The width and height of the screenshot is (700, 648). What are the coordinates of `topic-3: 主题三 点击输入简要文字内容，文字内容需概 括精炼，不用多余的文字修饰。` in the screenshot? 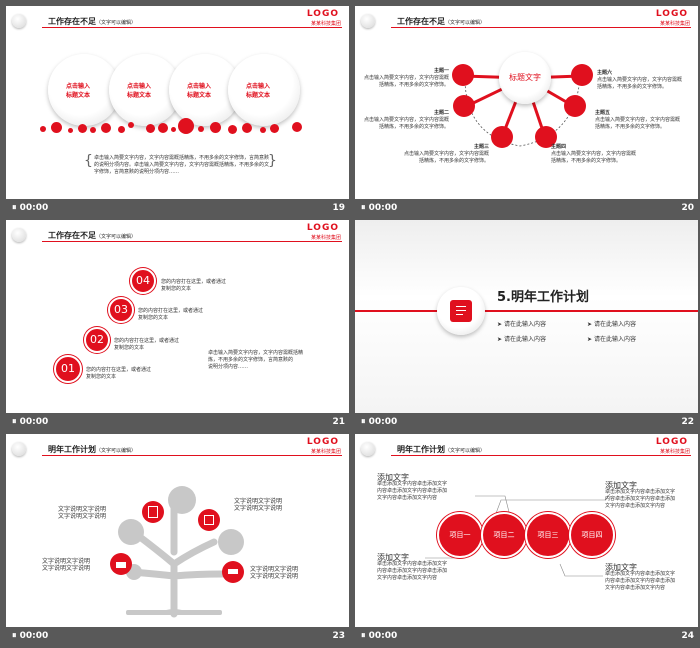 It's located at (446, 154).